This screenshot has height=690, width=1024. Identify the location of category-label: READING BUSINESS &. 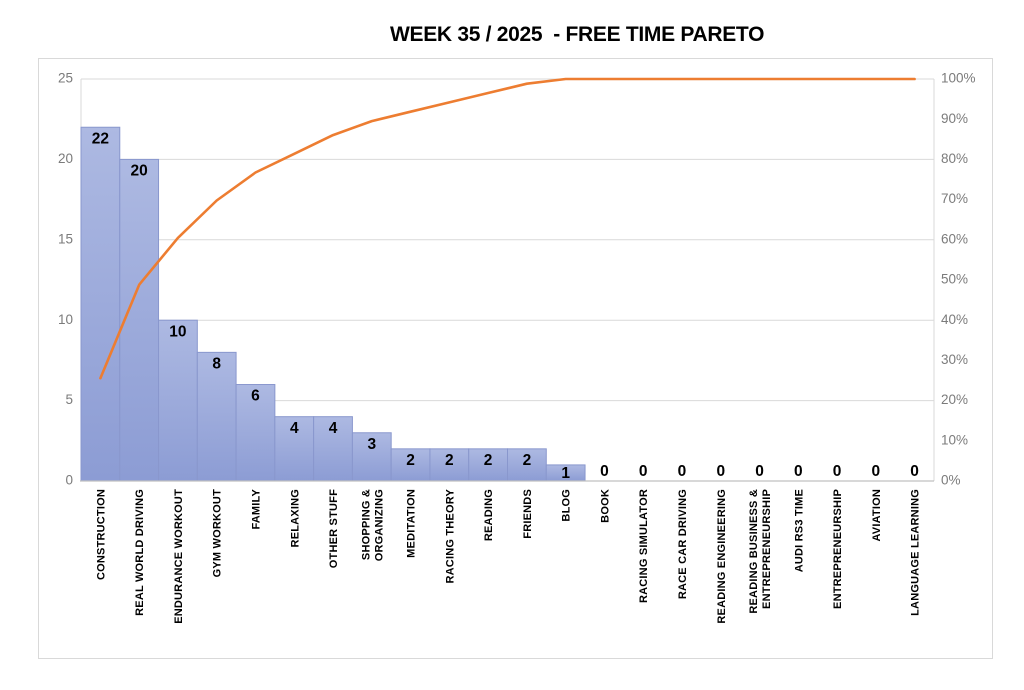
(754, 551).